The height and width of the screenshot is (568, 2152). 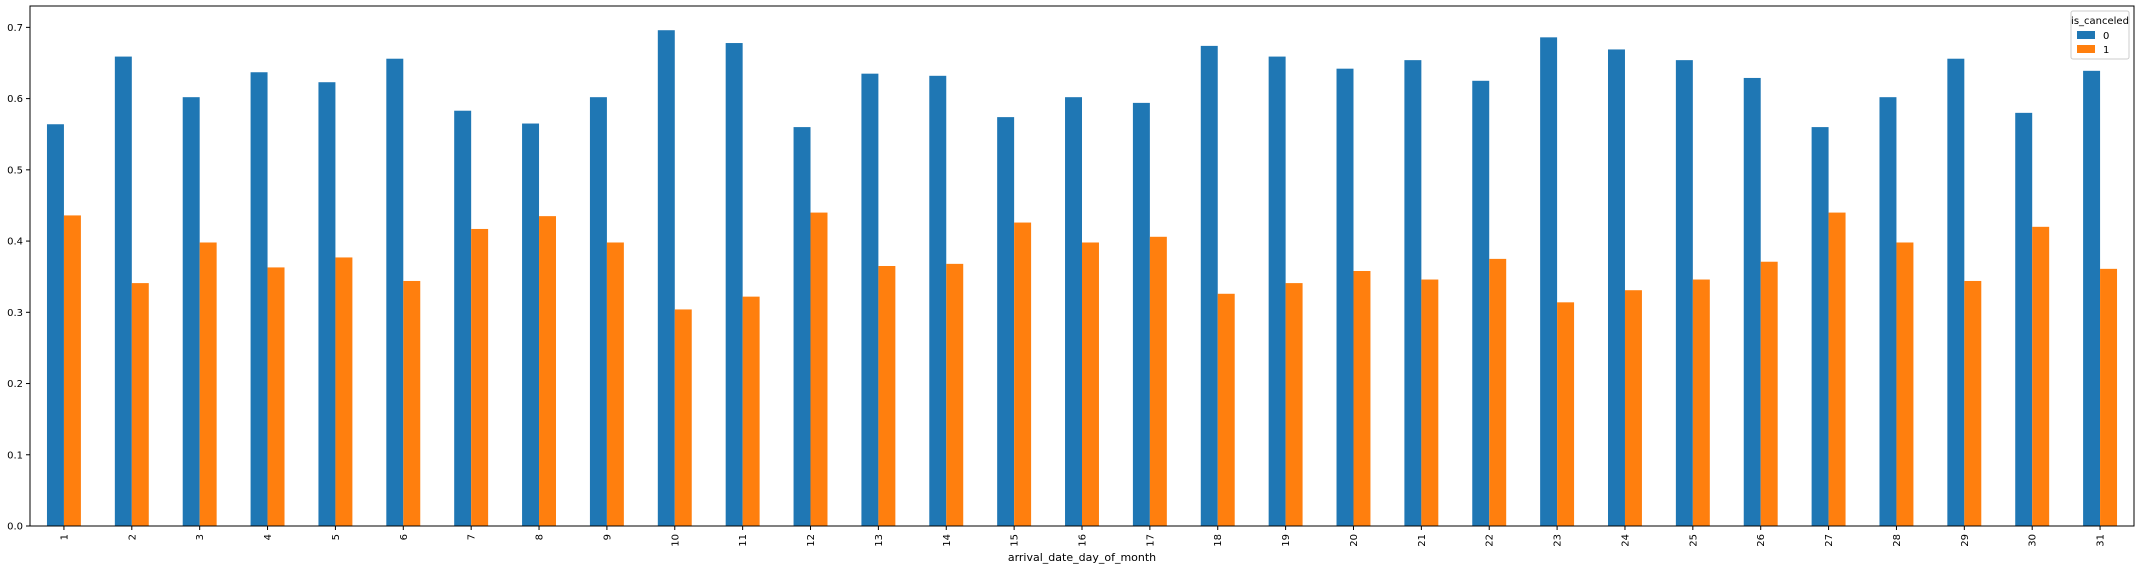 I want to click on x-tick-label: 25, so click(x=1693, y=540).